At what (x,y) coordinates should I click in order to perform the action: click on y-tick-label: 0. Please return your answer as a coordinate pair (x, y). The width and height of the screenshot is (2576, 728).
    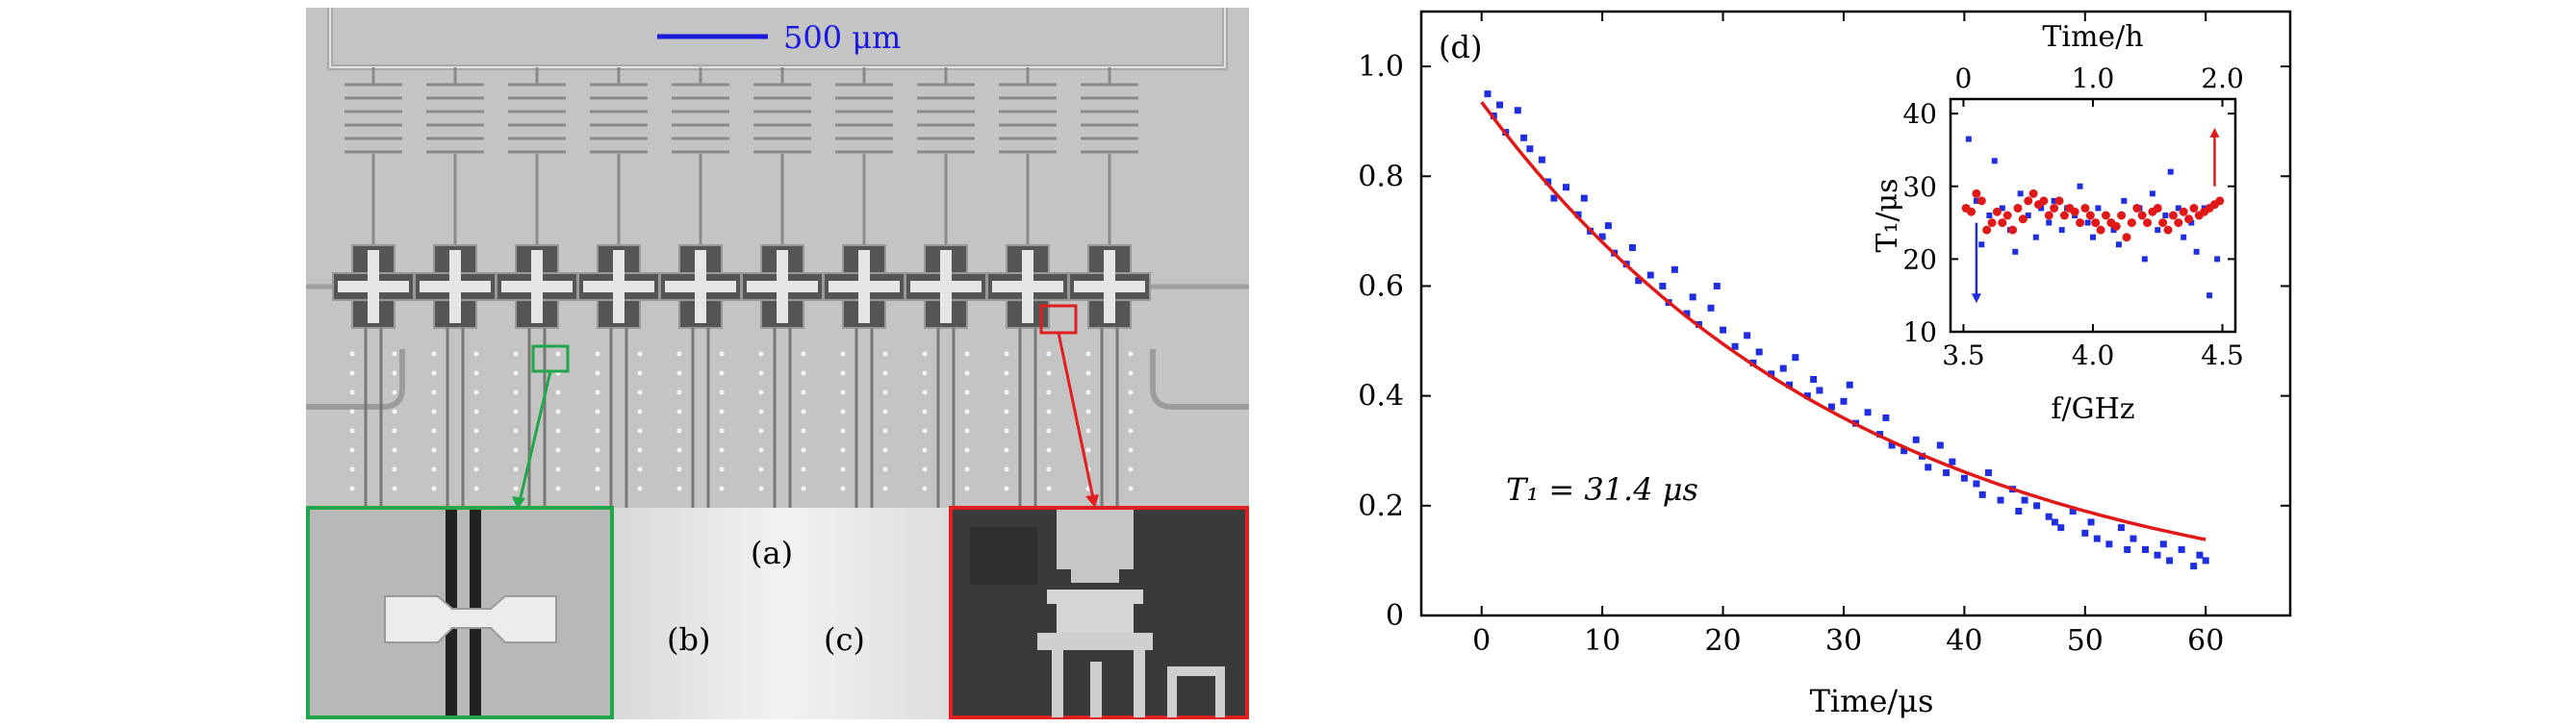
    Looking at the image, I should click on (1395, 616).